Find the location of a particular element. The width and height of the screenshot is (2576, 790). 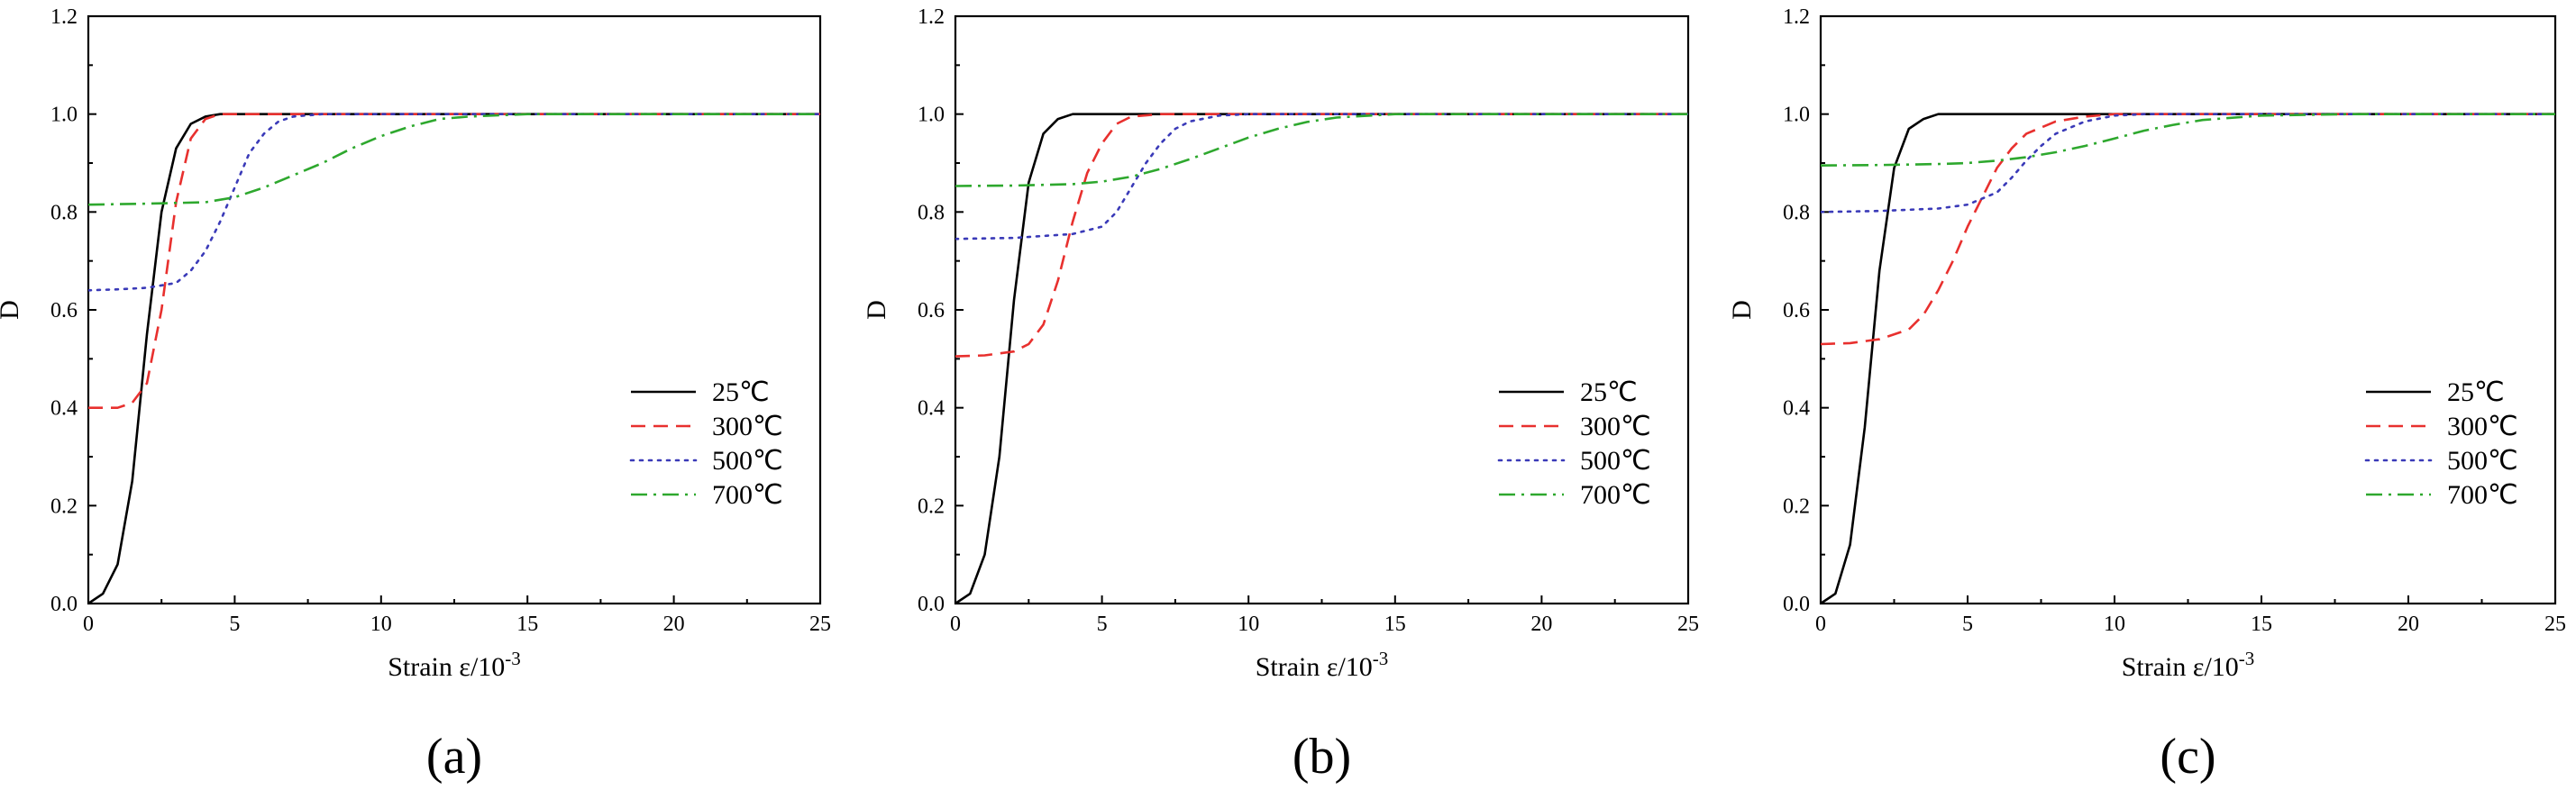

panel-label: (b) is located at coordinates (1322, 757).